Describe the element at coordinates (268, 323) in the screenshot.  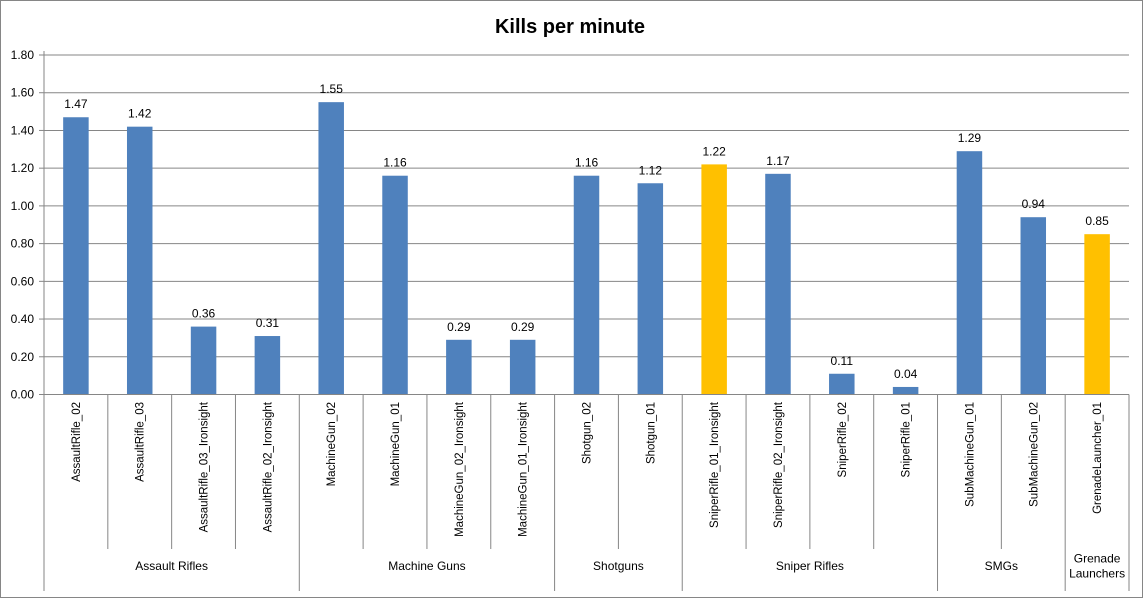
I see `data-label: 0.31` at that location.